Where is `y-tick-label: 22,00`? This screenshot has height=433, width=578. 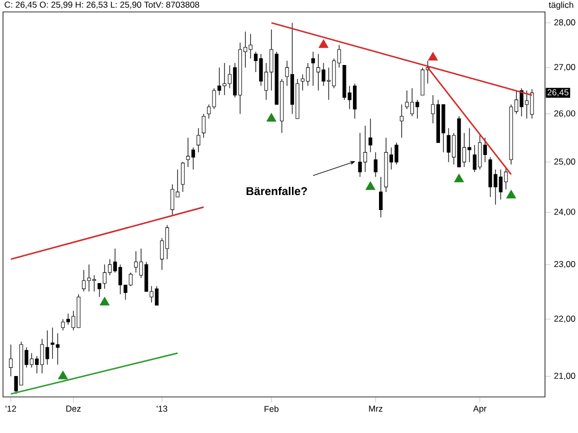
y-tick-label: 22,00 is located at coordinates (565, 319).